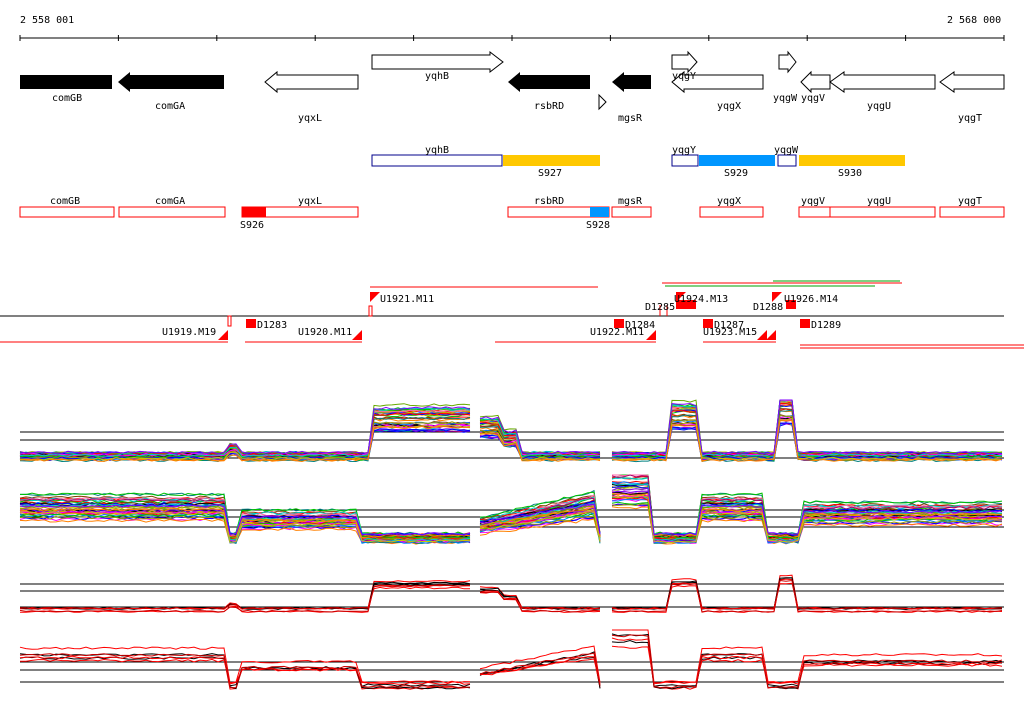  I want to click on operon-label-yqxL: yqxL, so click(310, 201).